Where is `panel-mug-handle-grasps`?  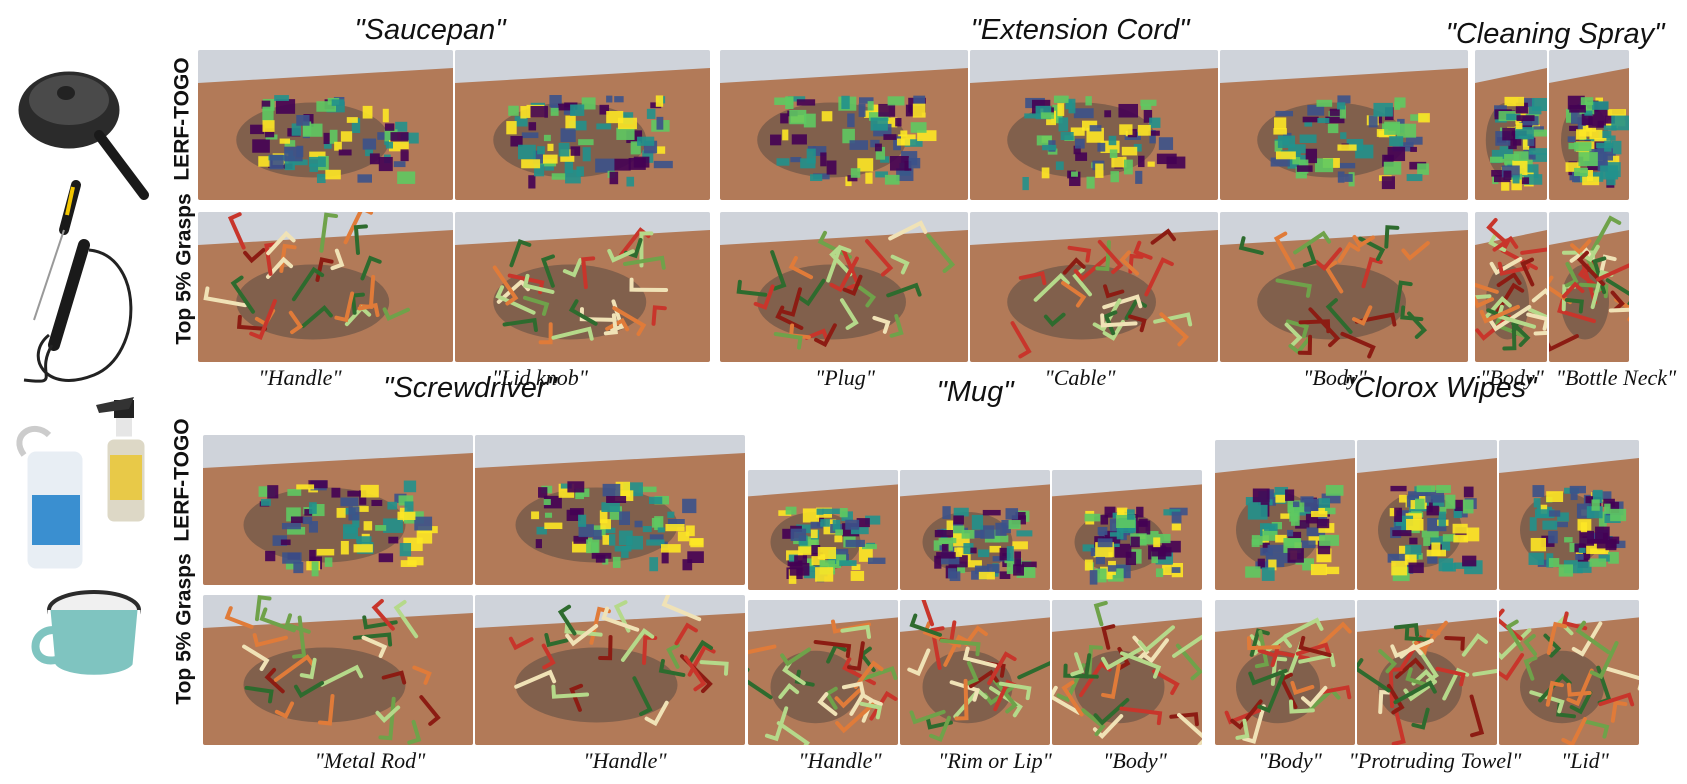 panel-mug-handle-grasps is located at coordinates (823, 672).